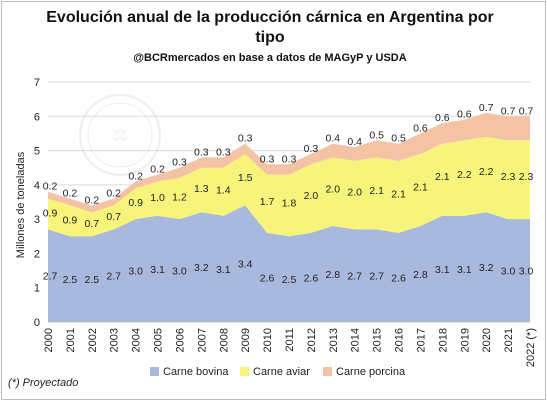 This screenshot has height=401, width=547. Describe the element at coordinates (37, 220) in the screenshot. I see `y-tick-label: 3` at that location.